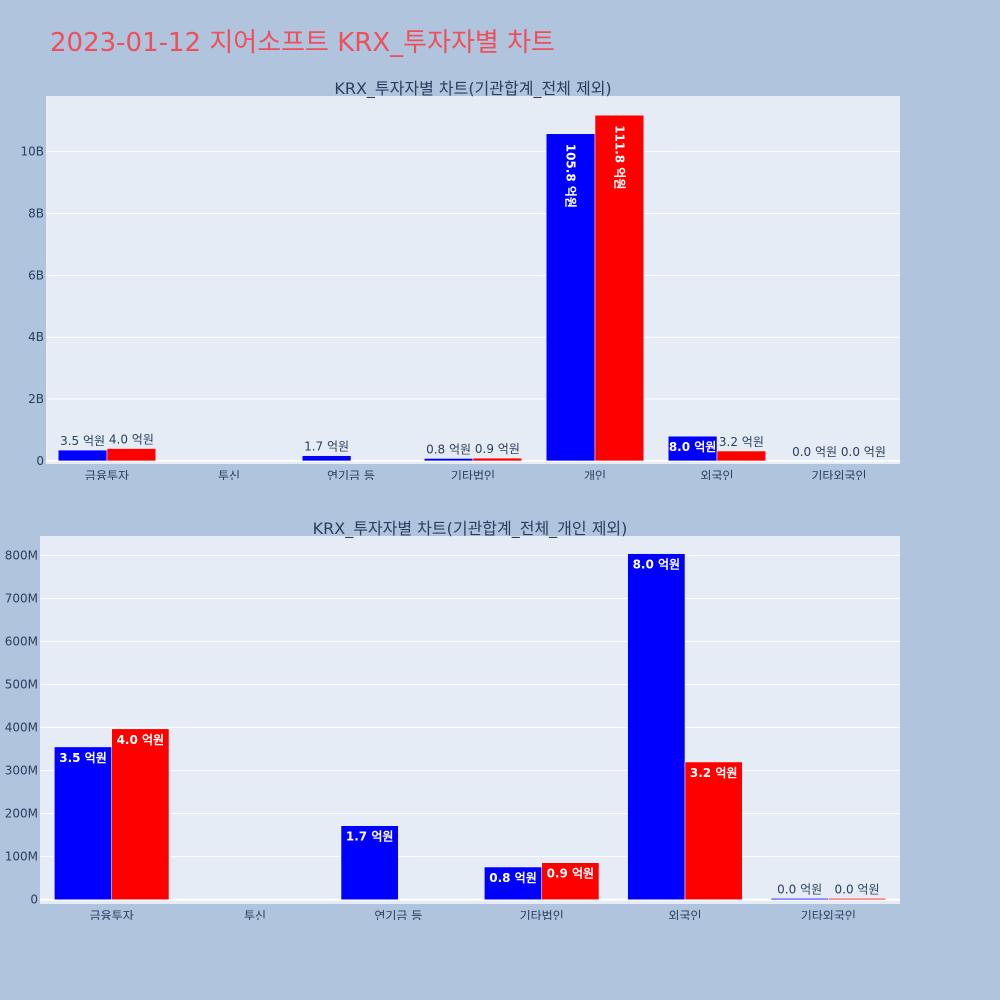 The width and height of the screenshot is (1000, 1000). I want to click on y-tick-label: 400M, so click(21, 728).